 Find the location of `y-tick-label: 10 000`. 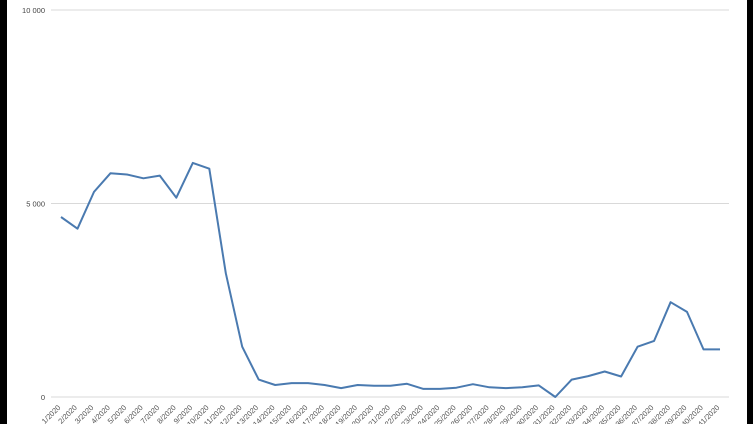

y-tick-label: 10 000 is located at coordinates (33, 10).